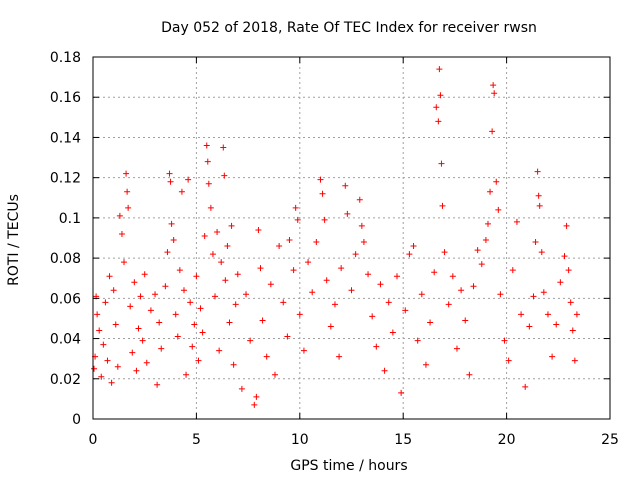  I want to click on y-tick-label: 0.18, so click(65, 58).